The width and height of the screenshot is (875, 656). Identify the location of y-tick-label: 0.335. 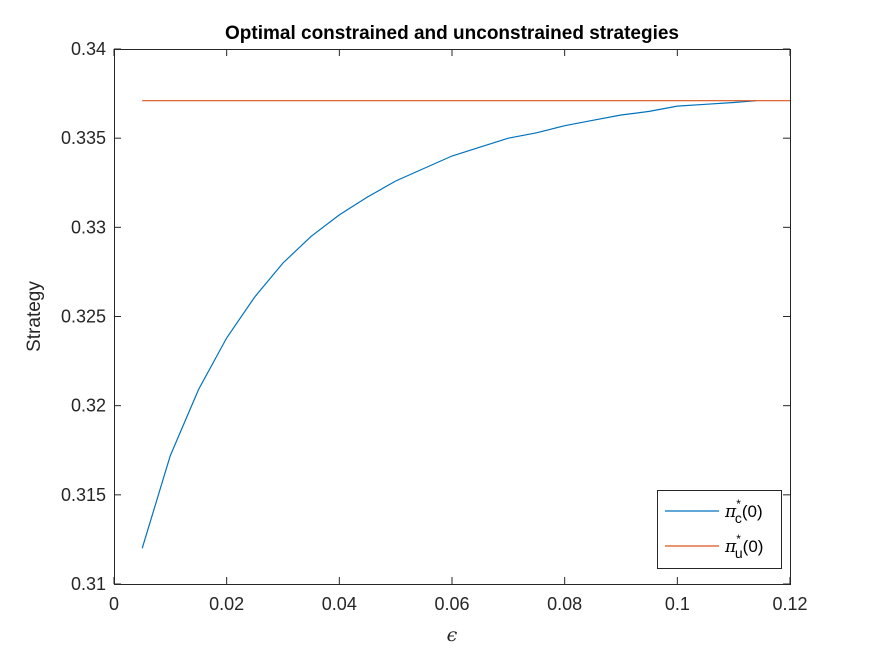
(83, 138).